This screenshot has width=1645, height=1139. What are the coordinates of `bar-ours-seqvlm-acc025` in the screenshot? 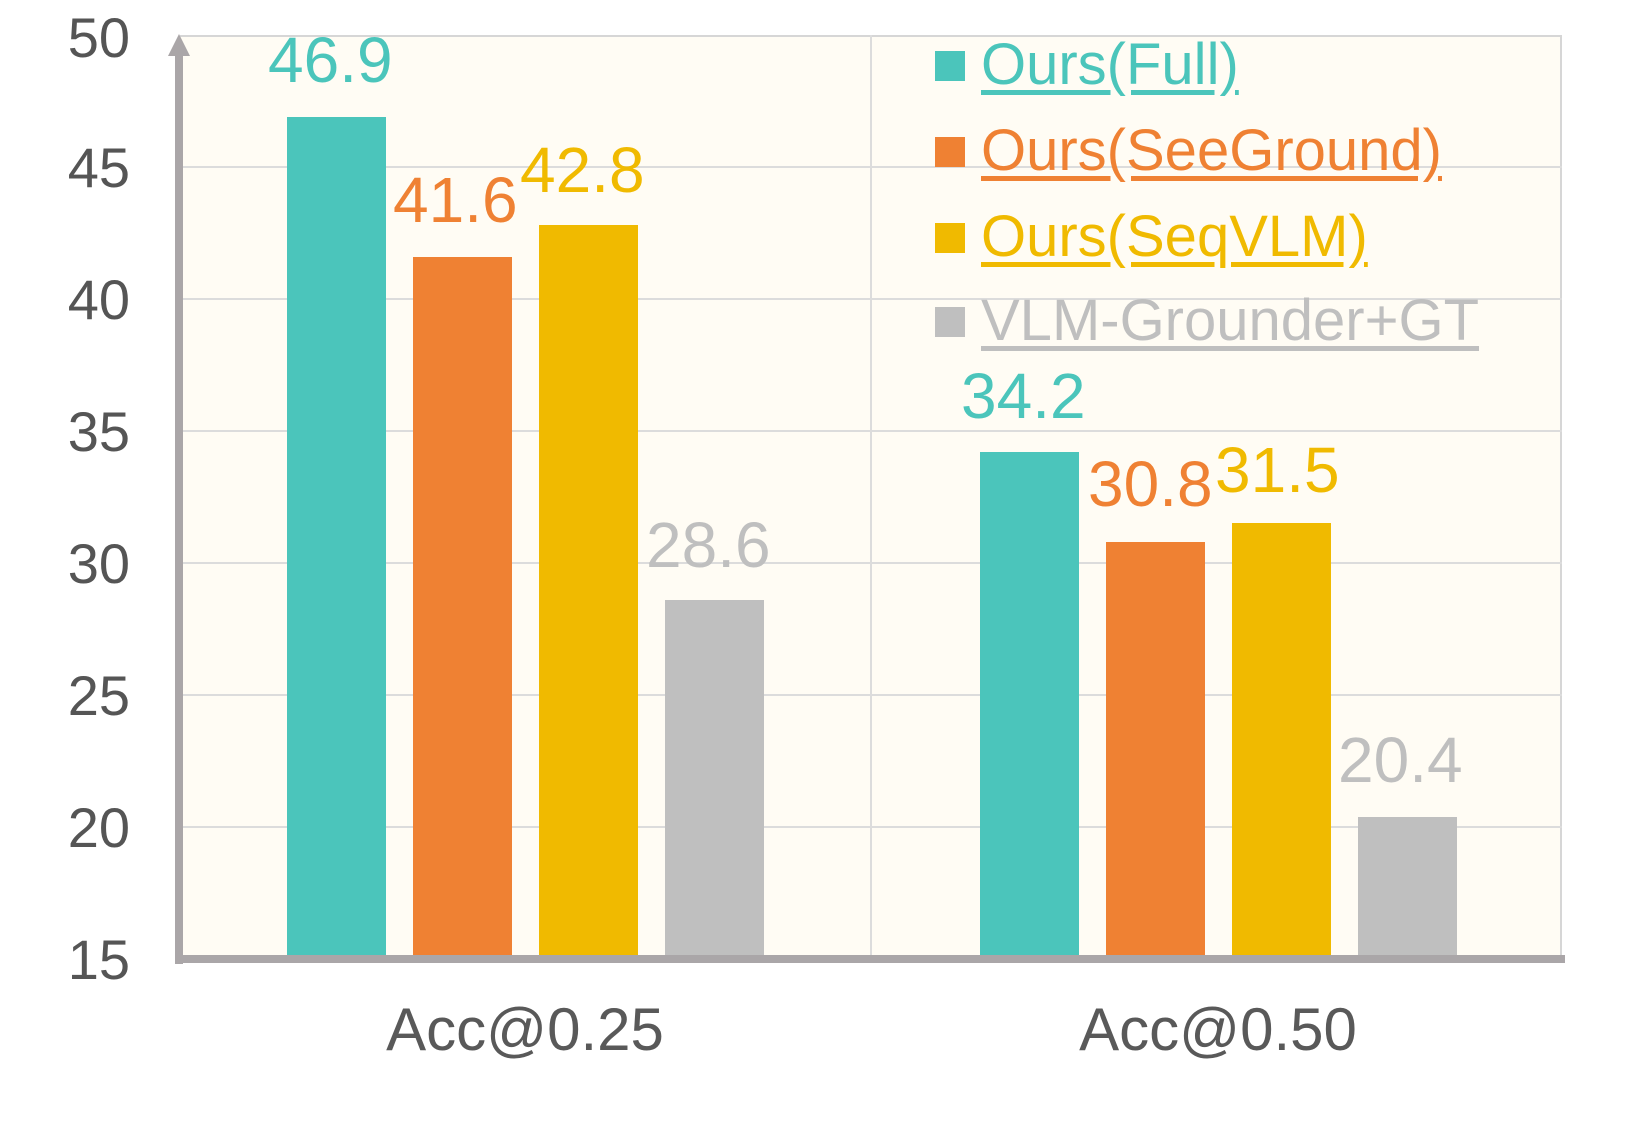 It's located at (588, 591).